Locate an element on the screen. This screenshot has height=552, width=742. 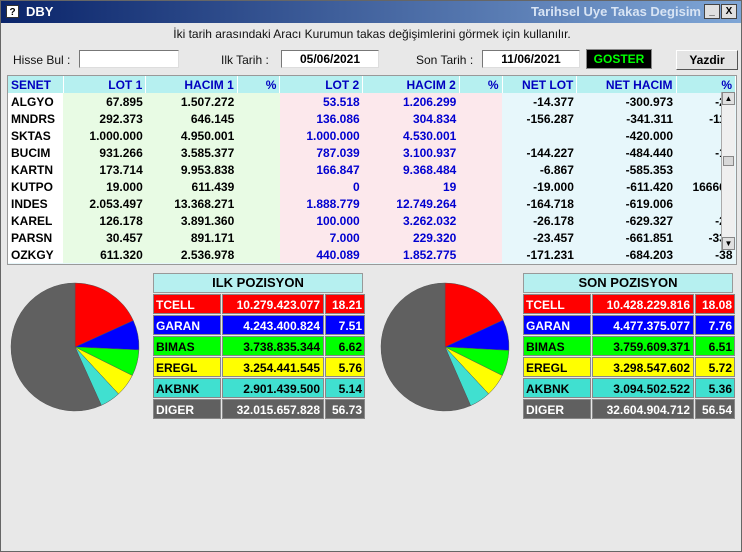
hisse-search-input is located at coordinates (129, 59).